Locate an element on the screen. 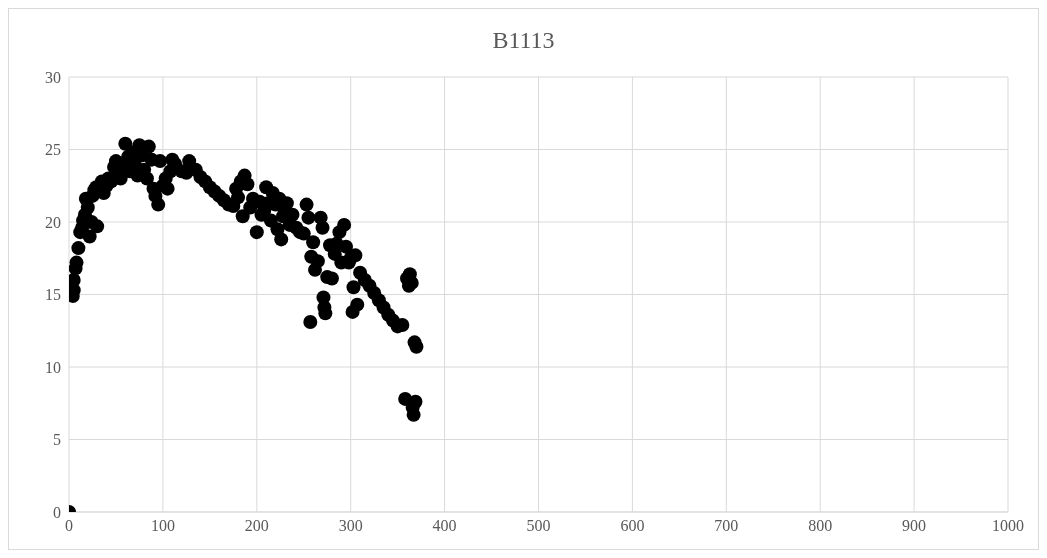 This screenshot has height=558, width=1047. x-tick-label: 700 is located at coordinates (726, 526).